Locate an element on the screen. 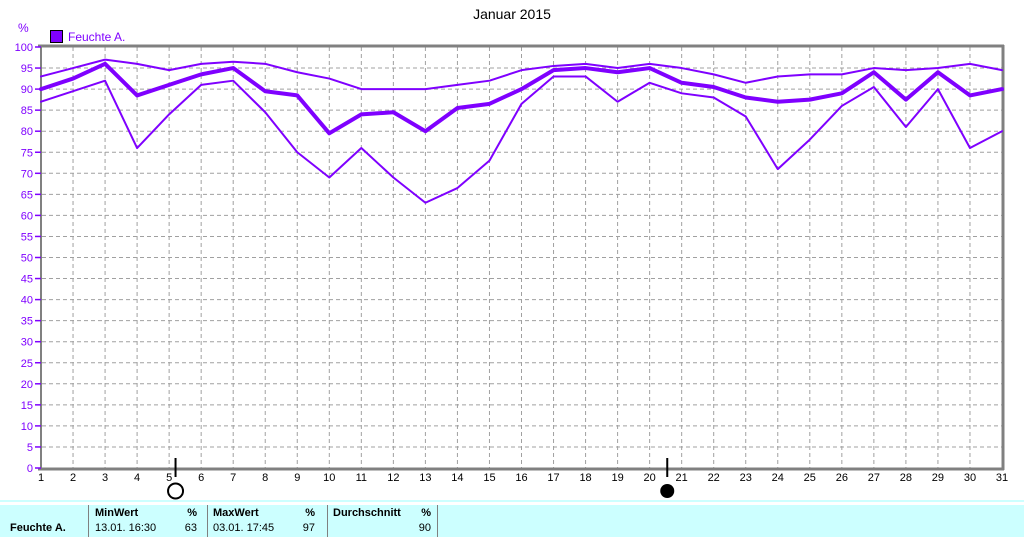 This screenshot has width=1024, height=537. x-axis-day-label: 4 is located at coordinates (137, 478).